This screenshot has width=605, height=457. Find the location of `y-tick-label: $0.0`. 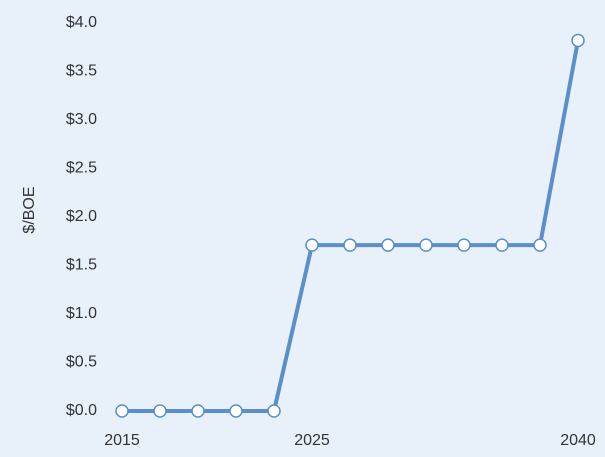

y-tick-label: $0.0 is located at coordinates (81, 410).